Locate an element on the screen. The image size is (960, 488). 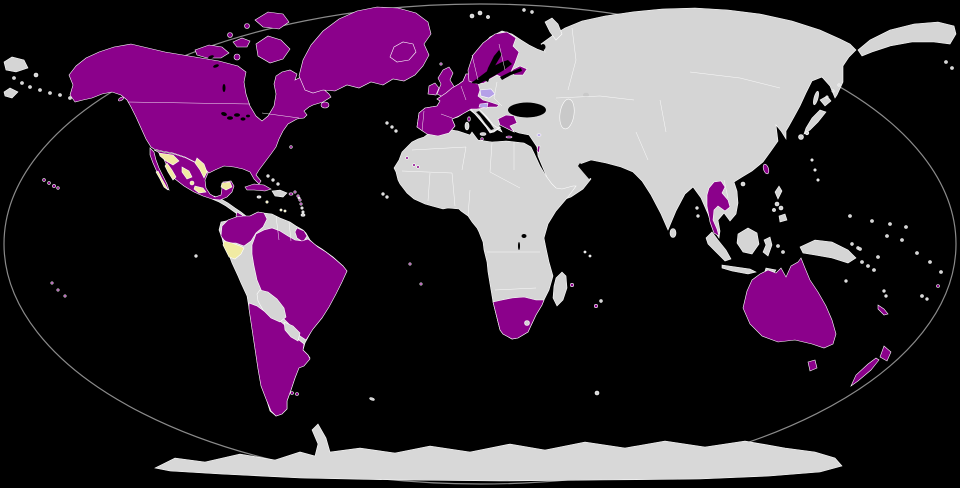
region-sardinia is located at coordinates (467, 126).